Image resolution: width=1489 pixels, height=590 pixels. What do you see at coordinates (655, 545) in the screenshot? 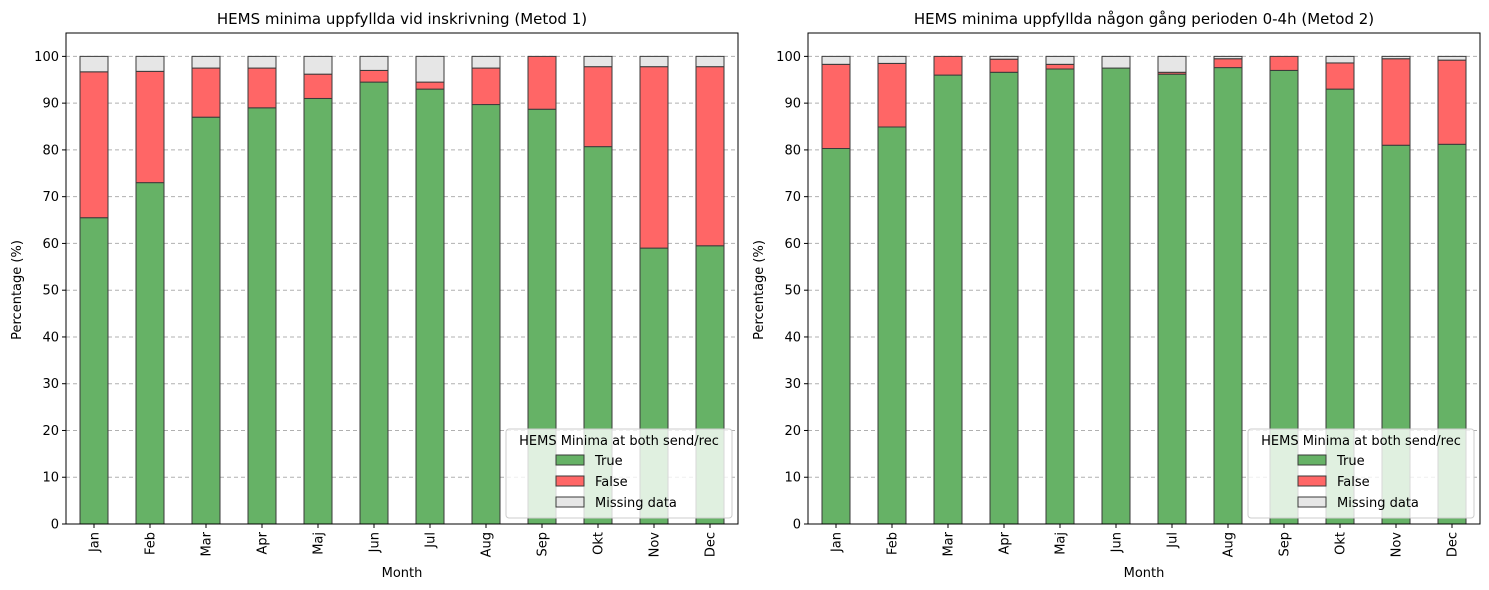
I see `x-tick-label: Nov` at bounding box center [655, 545].